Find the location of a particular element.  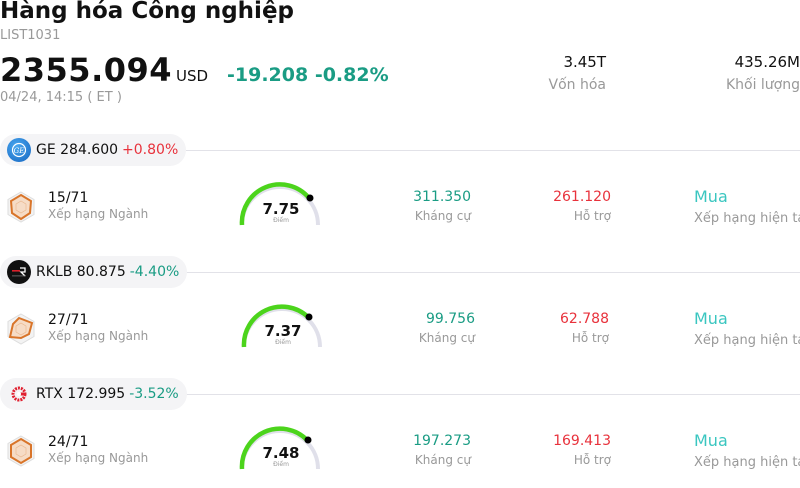

rtx-logo-icon is located at coordinates (19, 394).